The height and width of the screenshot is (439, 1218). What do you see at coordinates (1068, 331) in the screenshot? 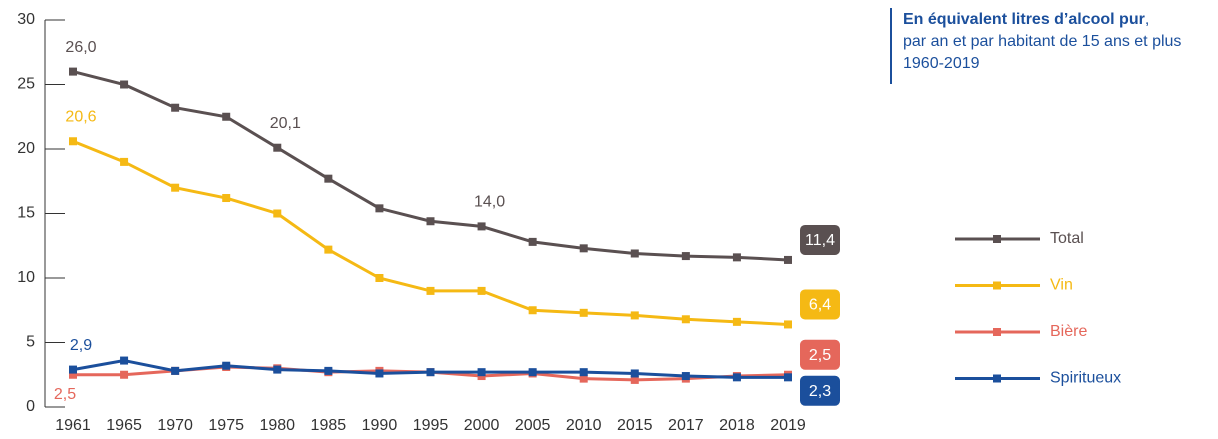
I see `legend-label: Bière` at bounding box center [1068, 331].